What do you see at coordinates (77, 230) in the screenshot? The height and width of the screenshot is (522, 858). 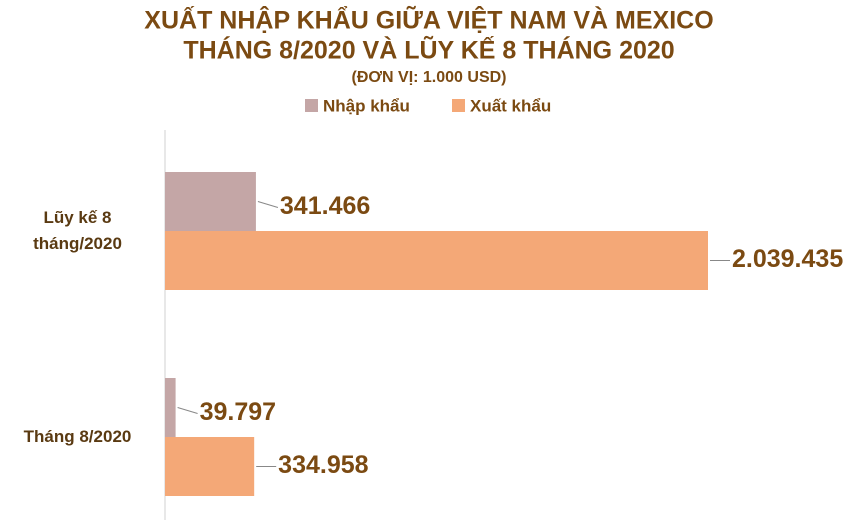 I see `y-tick-label: Lũy kế 8 tháng/2020` at bounding box center [77, 230].